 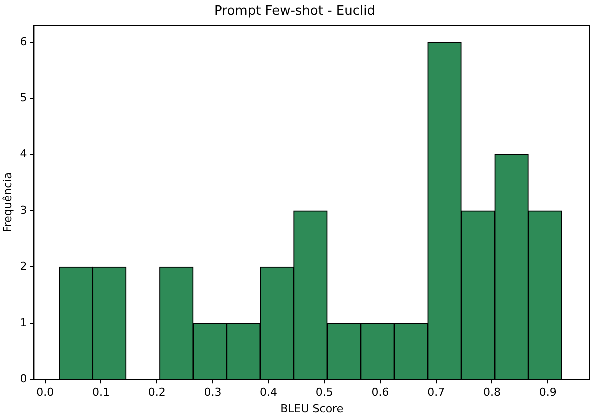 What do you see at coordinates (325, 393) in the screenshot?
I see `x-tick-label: 0.5` at bounding box center [325, 393].